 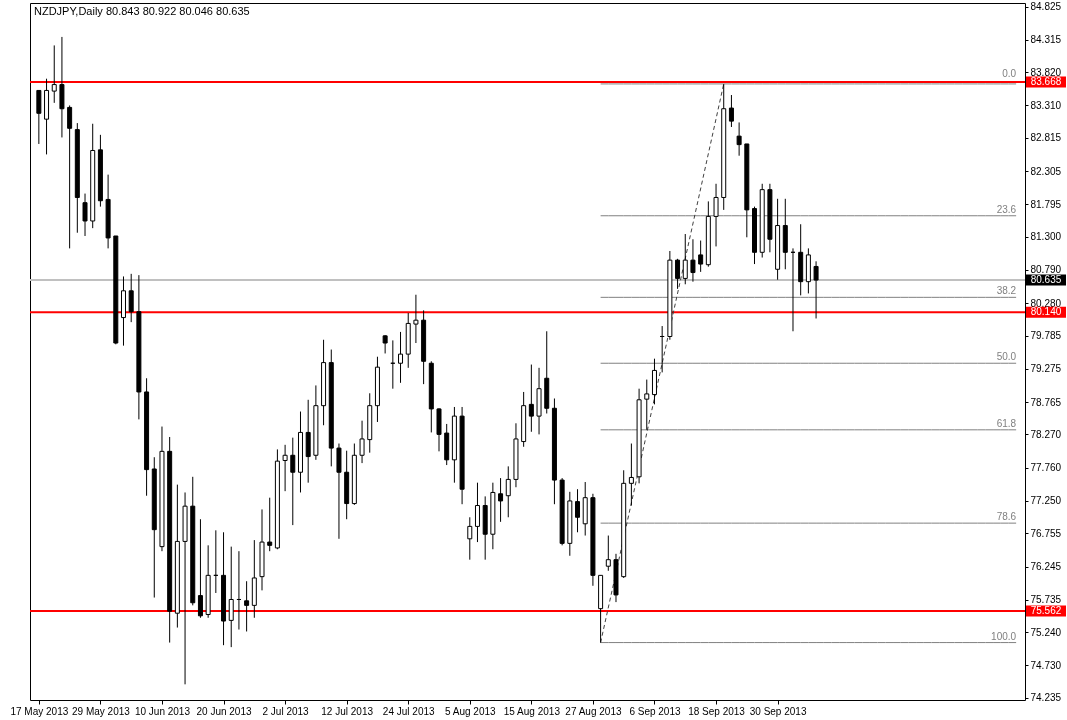 I want to click on y-tick-label: 74.235, so click(x=1046, y=698).